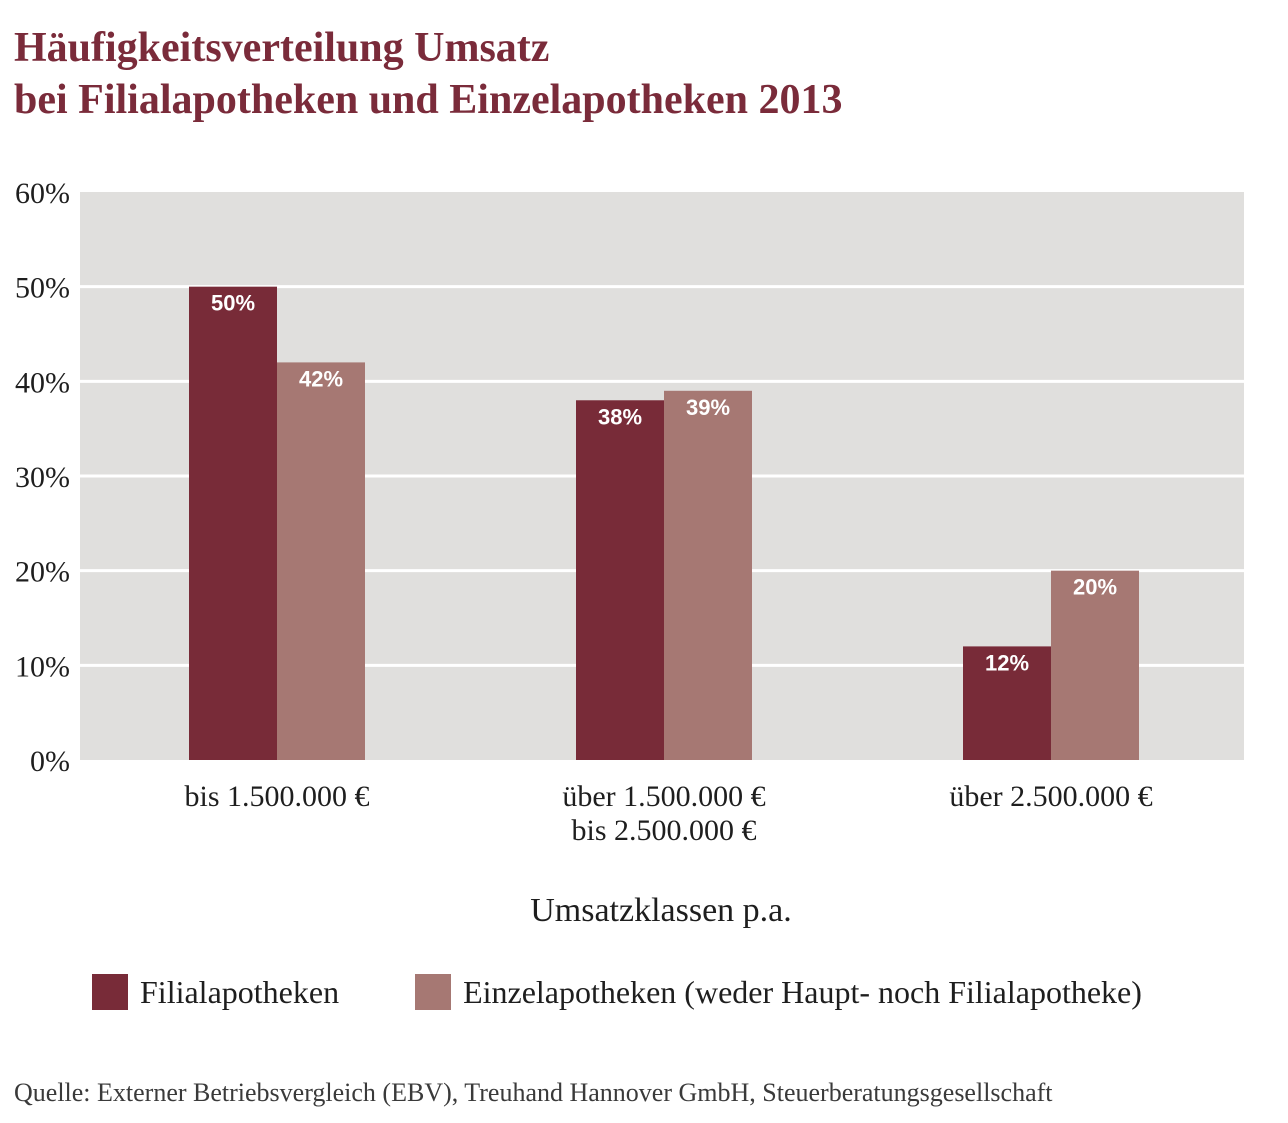 Image resolution: width=1288 pixels, height=1123 pixels. I want to click on category-label: bis 1.500.000 €, so click(276, 796).